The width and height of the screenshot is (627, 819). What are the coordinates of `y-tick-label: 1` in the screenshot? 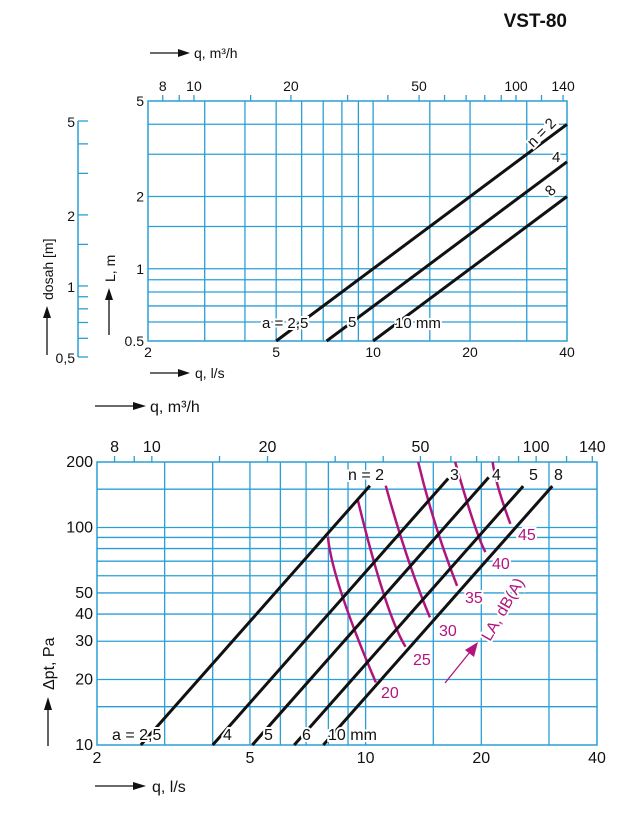 It's located at (140, 269).